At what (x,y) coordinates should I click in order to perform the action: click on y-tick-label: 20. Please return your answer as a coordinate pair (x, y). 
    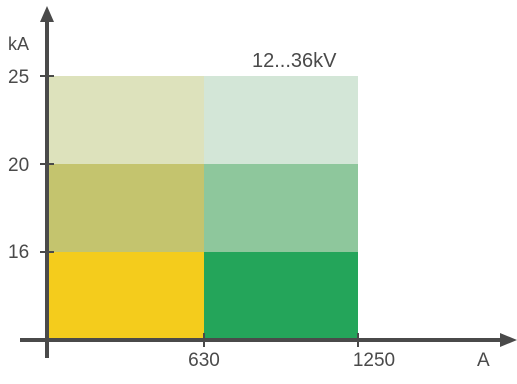
    Looking at the image, I should click on (18, 165).